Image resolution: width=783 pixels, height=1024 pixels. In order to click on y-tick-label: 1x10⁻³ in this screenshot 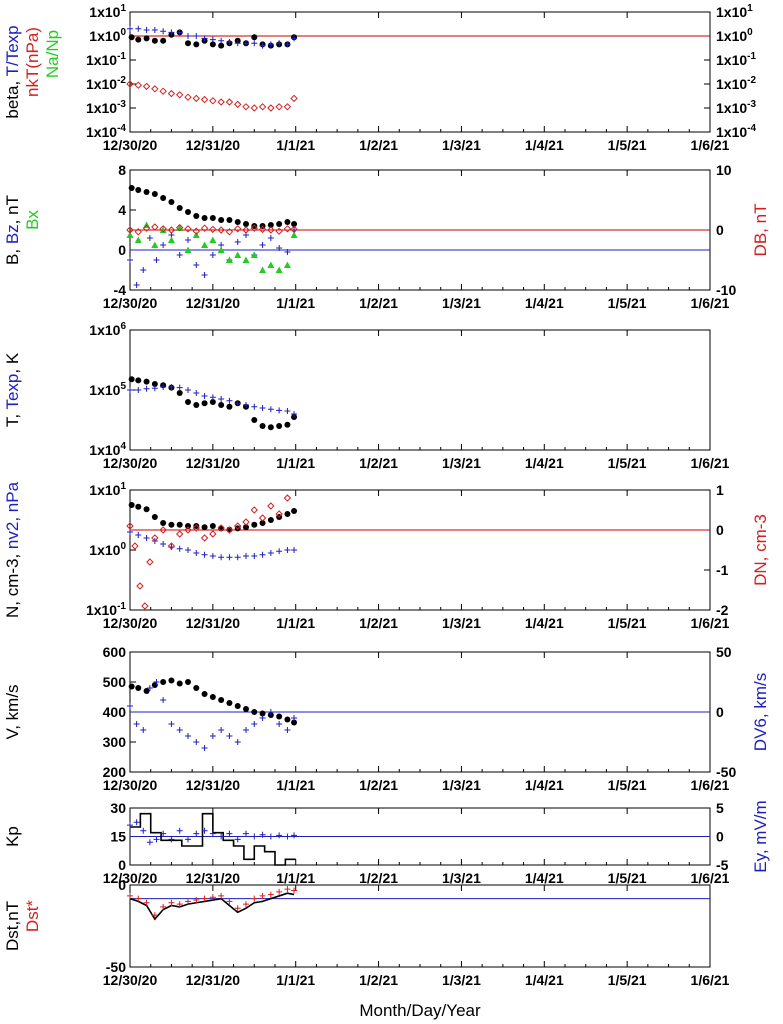, I will do `click(106, 107)`.